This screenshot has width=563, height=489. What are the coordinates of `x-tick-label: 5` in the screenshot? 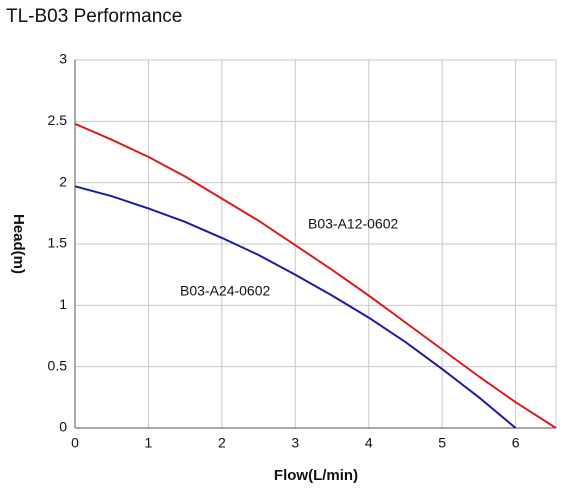 It's located at (442, 443).